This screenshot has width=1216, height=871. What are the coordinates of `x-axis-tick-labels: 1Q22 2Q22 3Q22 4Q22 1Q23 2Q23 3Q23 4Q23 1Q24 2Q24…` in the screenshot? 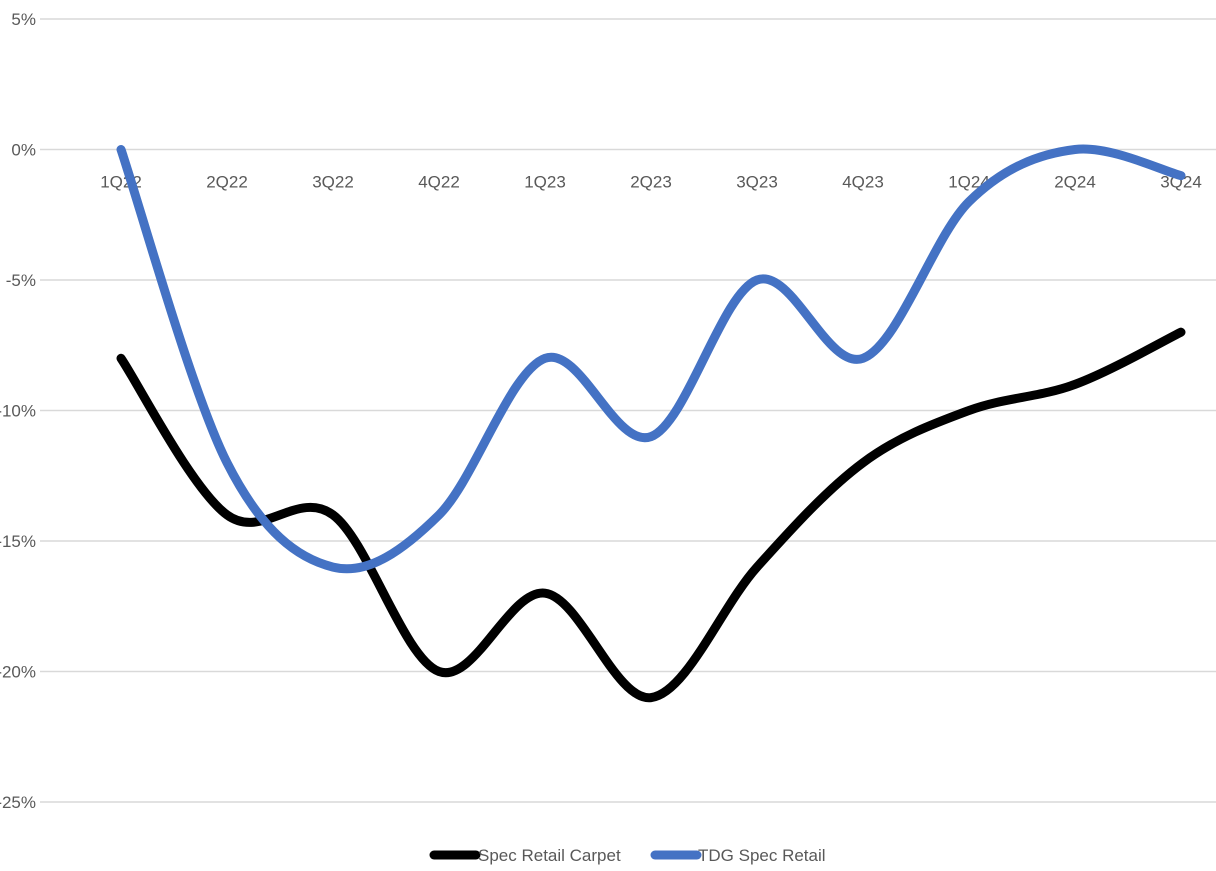 It's located at (651, 182).